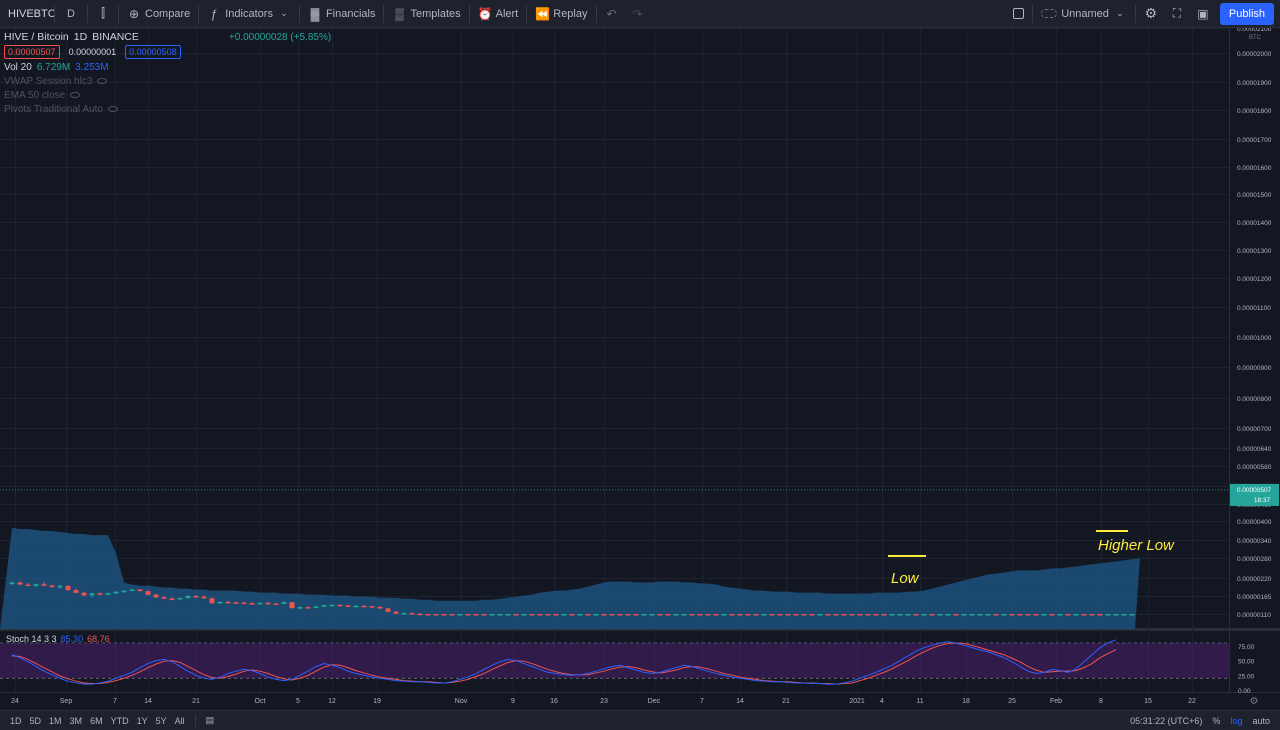 This screenshot has height=730, width=1280. I want to click on y-tick-label: 0.00001500, so click(1254, 195).